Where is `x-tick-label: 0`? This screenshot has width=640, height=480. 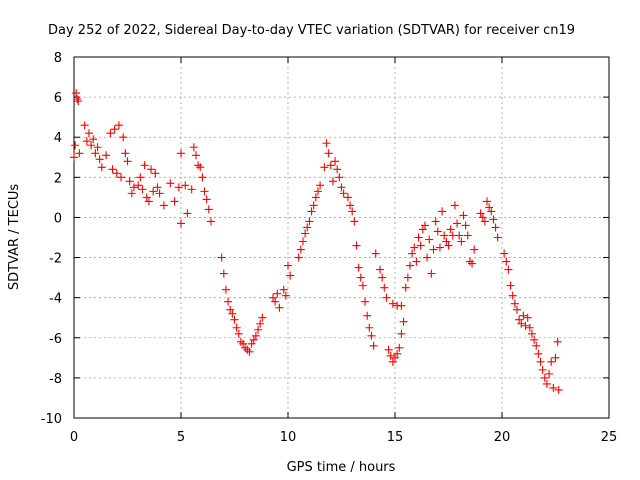 x-tick-label: 0 is located at coordinates (74, 437).